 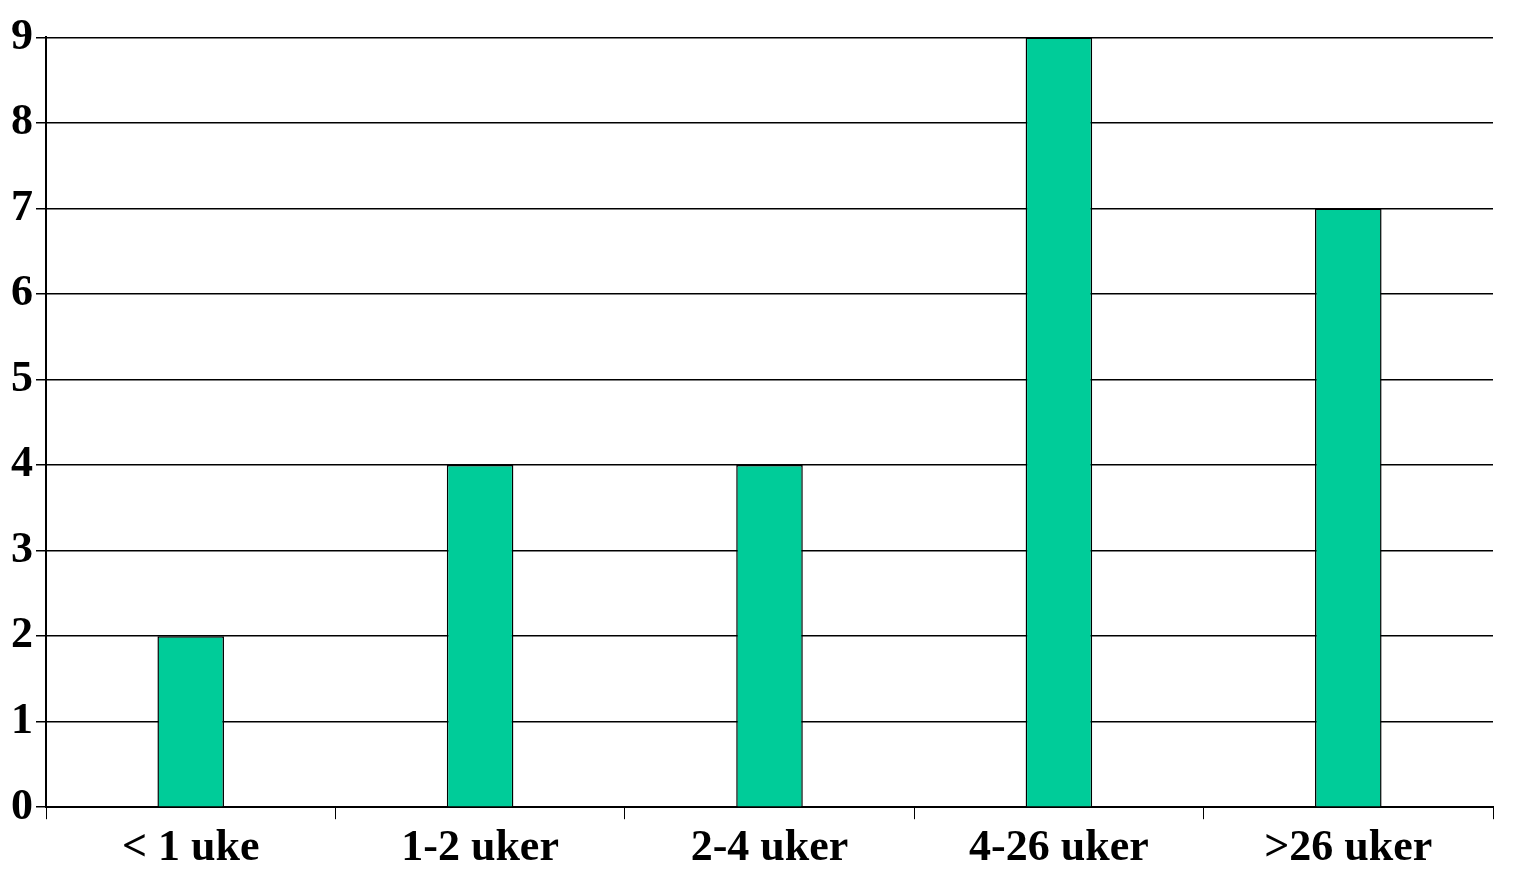 What do you see at coordinates (22, 633) in the screenshot?
I see `y-tick-label: 2` at bounding box center [22, 633].